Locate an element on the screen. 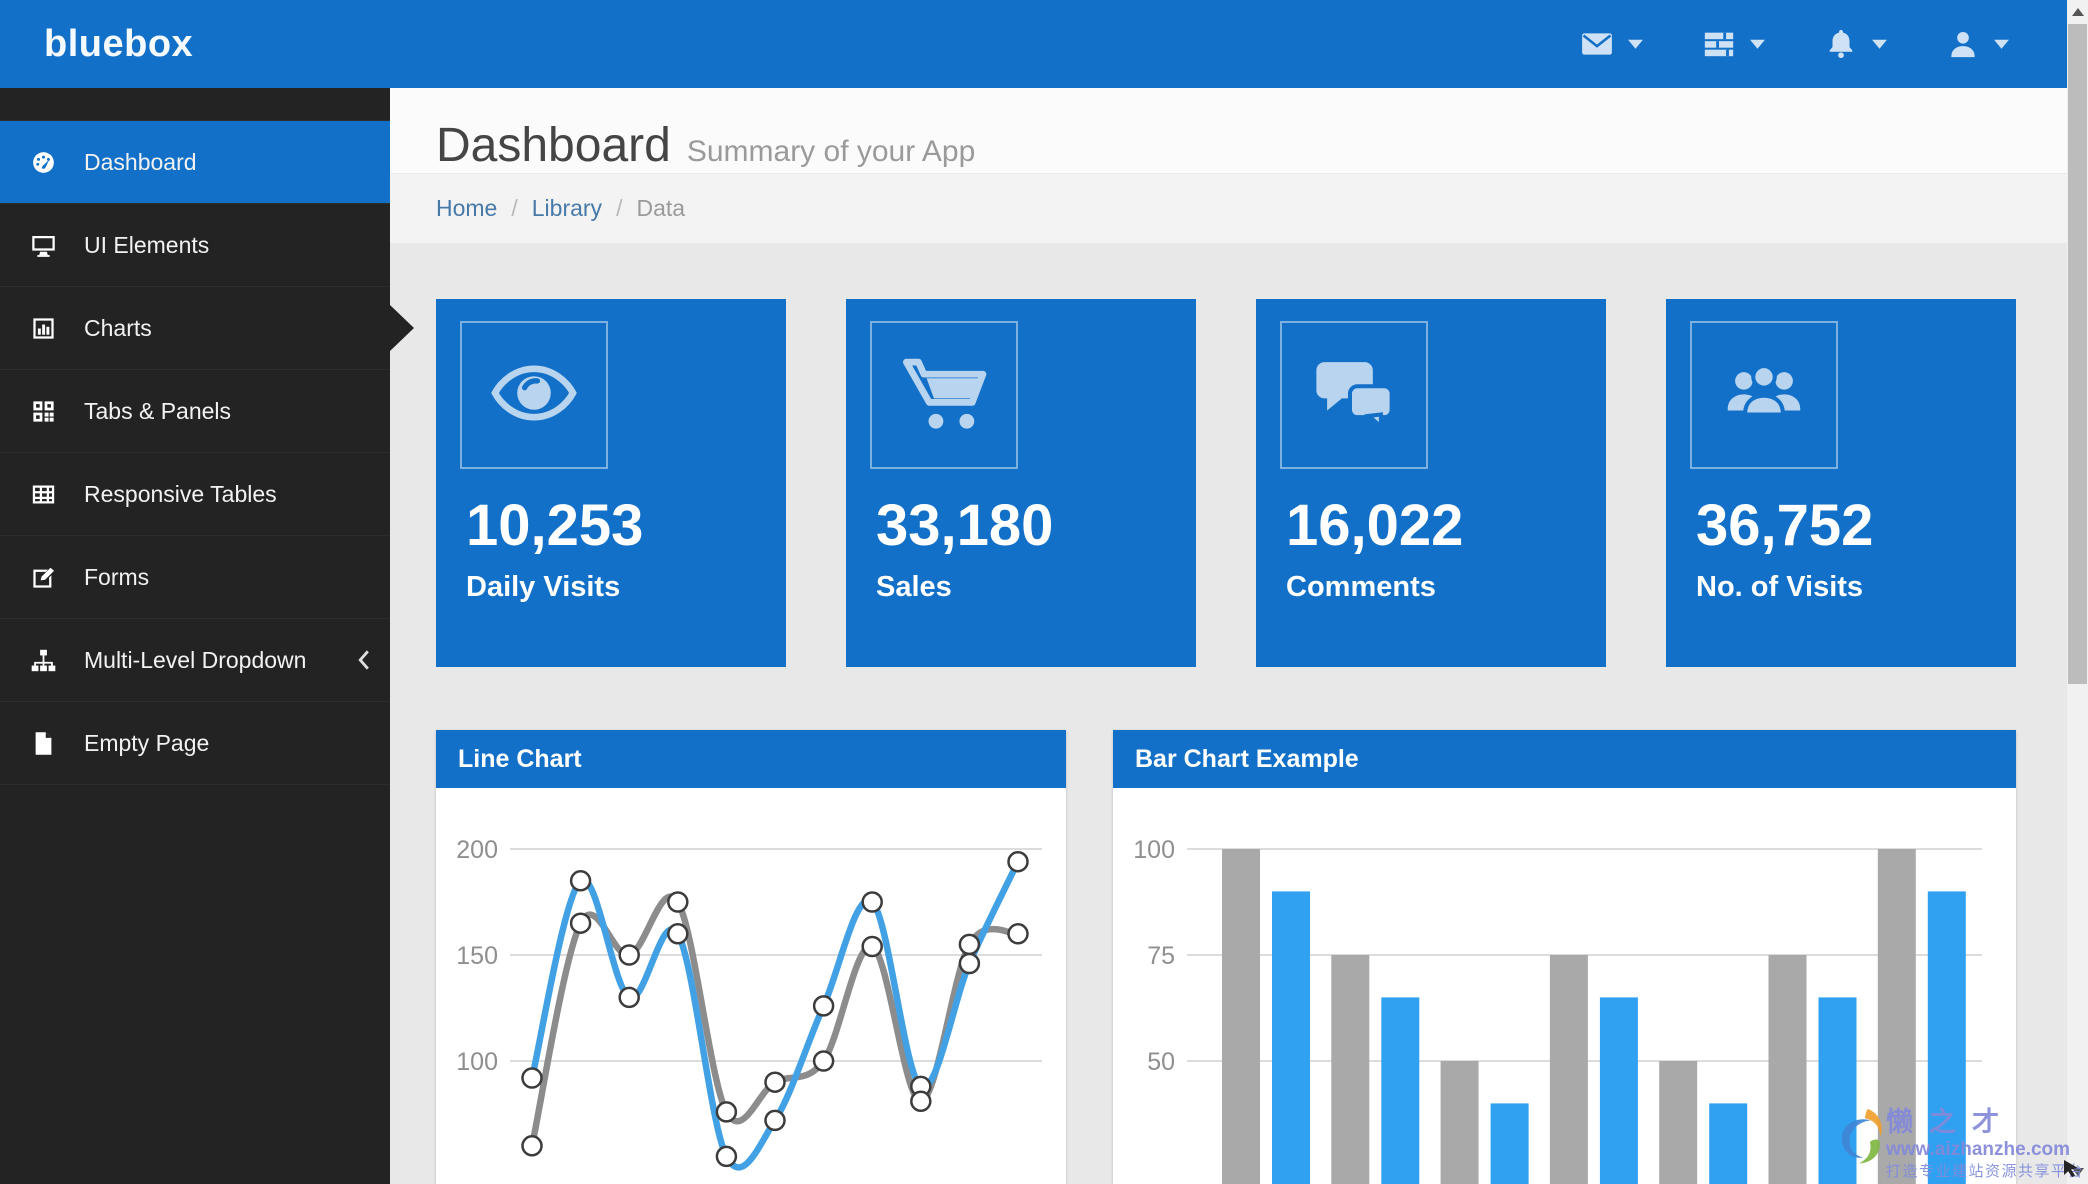 The width and height of the screenshot is (2088, 1184). stat-label: Daily Visits is located at coordinates (543, 587).